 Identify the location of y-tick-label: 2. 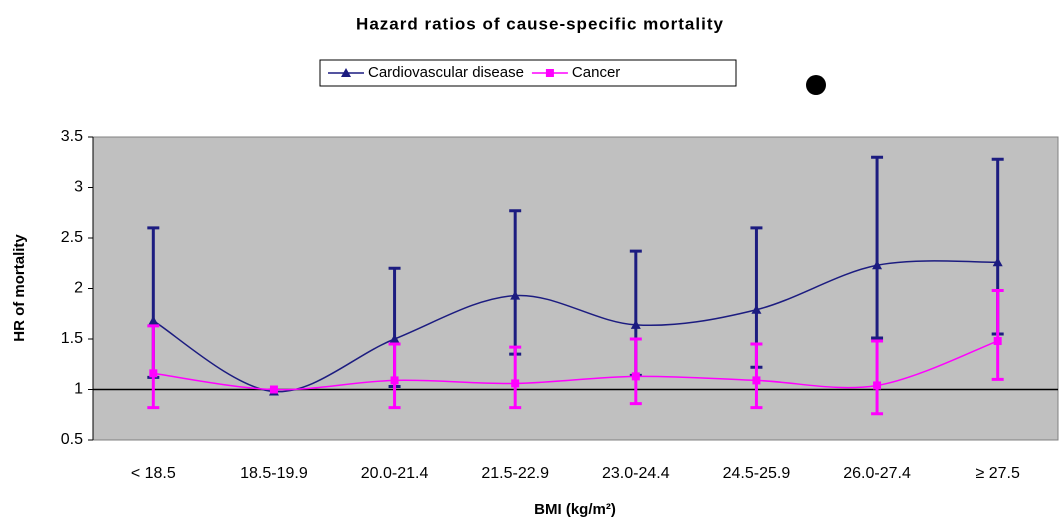
(78, 288).